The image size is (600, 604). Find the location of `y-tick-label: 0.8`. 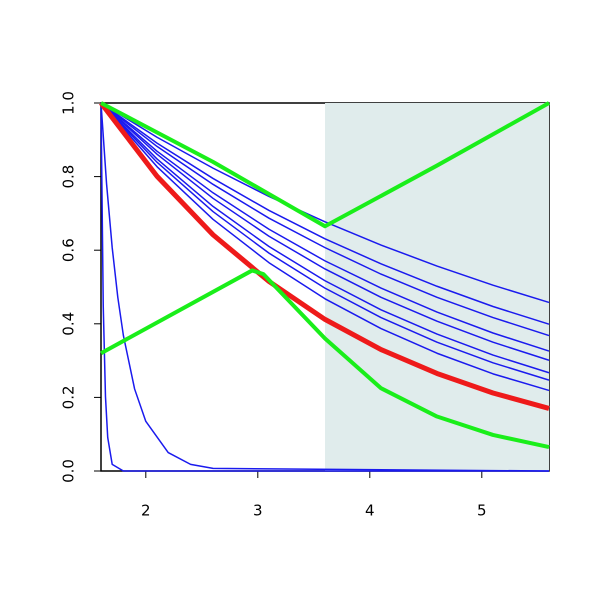

y-tick-label: 0.8 is located at coordinates (69, 177).